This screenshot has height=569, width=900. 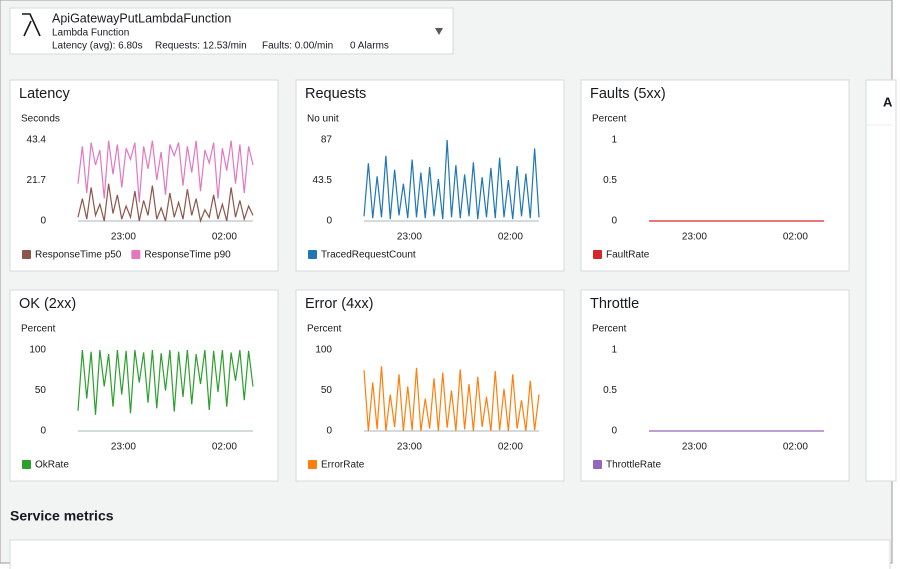 What do you see at coordinates (231, 31) in the screenshot?
I see `node-card` at bounding box center [231, 31].